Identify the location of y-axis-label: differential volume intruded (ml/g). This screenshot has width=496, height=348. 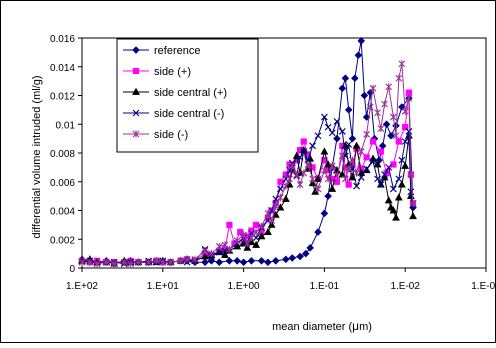
(37, 156).